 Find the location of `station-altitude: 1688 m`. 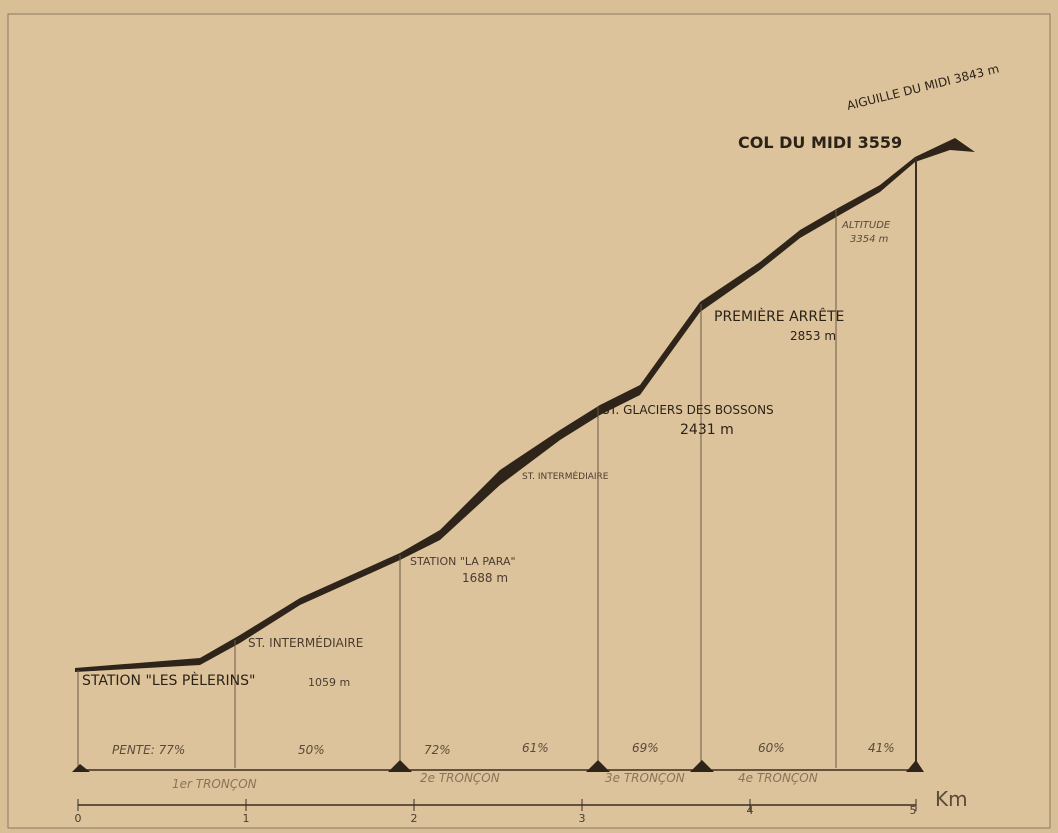

station-altitude: 1688 m is located at coordinates (485, 578).